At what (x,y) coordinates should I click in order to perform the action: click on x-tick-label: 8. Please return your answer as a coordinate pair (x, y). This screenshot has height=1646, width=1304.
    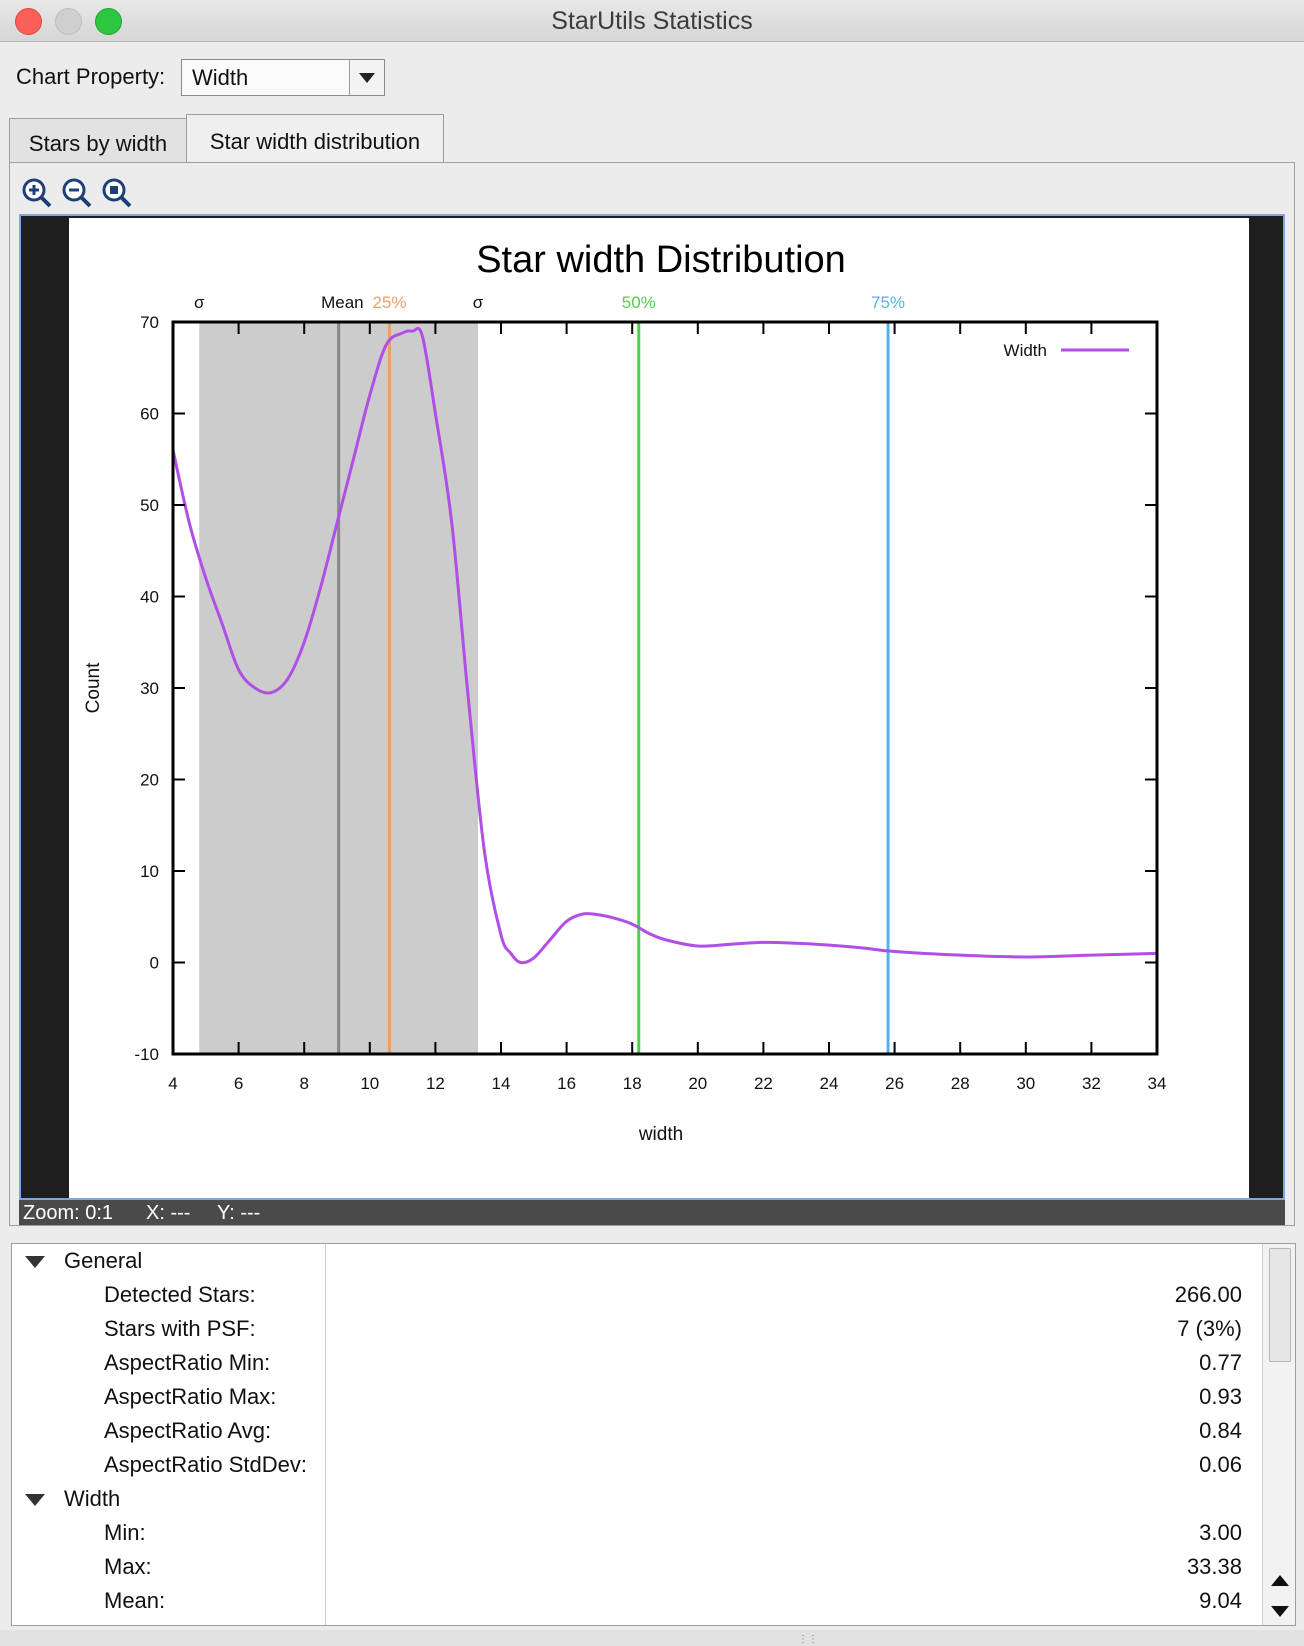
    Looking at the image, I should click on (303, 1083).